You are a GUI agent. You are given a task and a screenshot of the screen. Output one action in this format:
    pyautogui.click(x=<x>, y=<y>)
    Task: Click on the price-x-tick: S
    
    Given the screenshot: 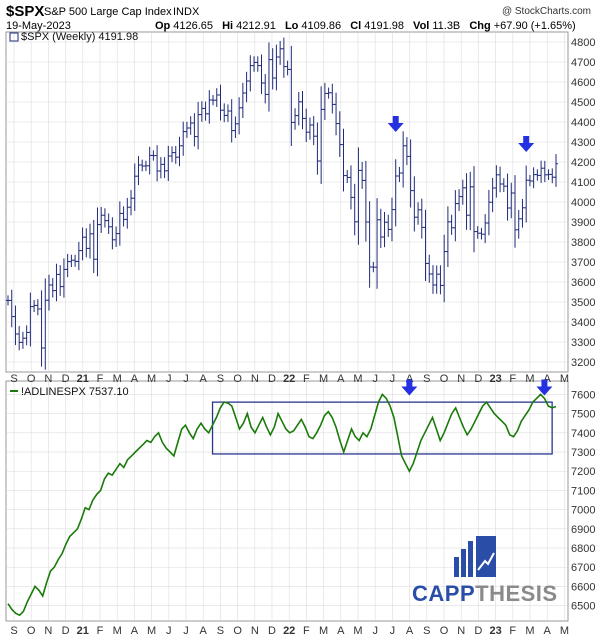 What is the action you would take?
    pyautogui.click(x=13, y=379)
    